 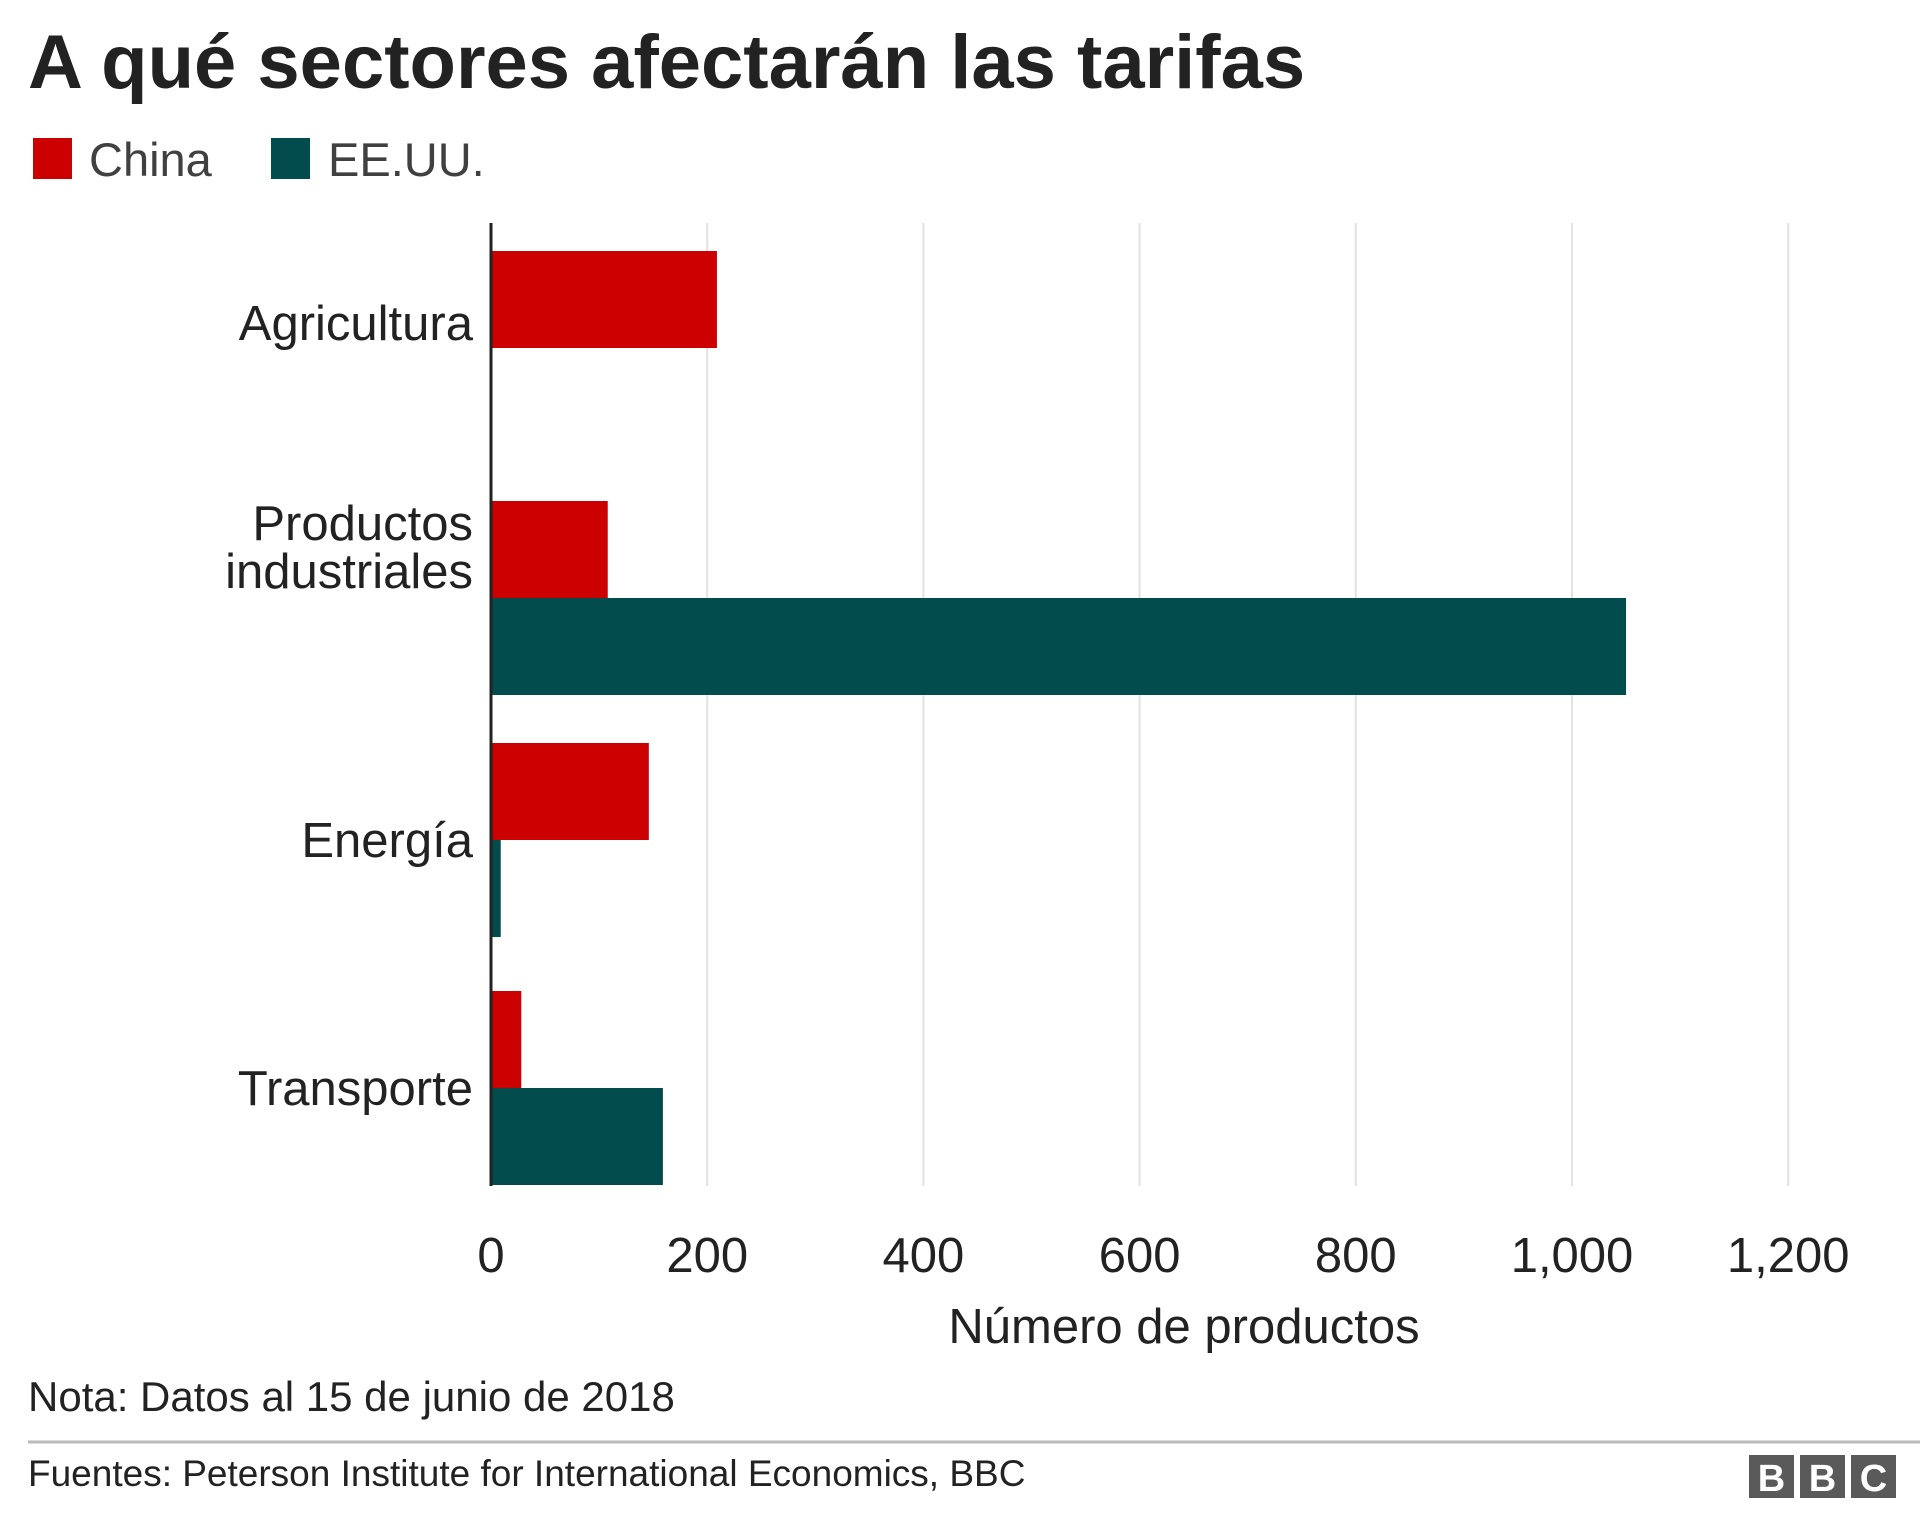 What do you see at coordinates (387, 841) in the screenshot?
I see `category-label: Energía` at bounding box center [387, 841].